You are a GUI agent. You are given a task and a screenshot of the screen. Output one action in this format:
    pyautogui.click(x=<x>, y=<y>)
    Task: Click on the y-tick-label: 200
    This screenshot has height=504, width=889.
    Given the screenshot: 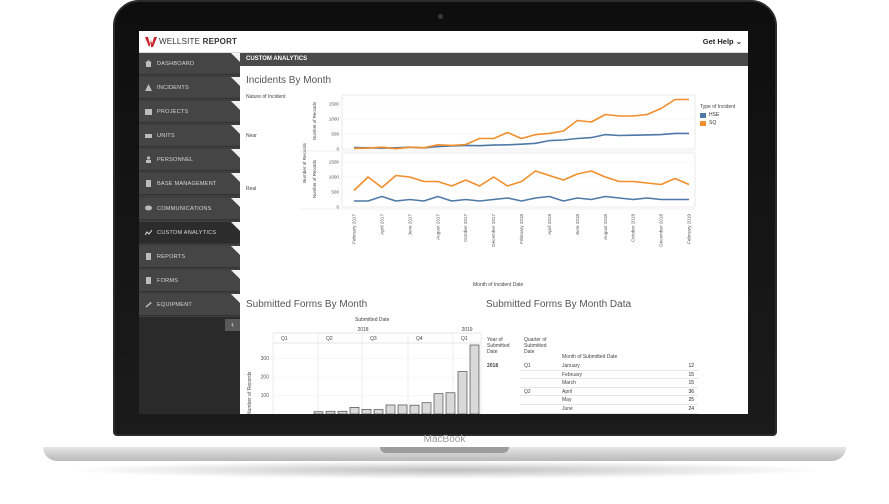 What is the action you would take?
    pyautogui.click(x=265, y=378)
    